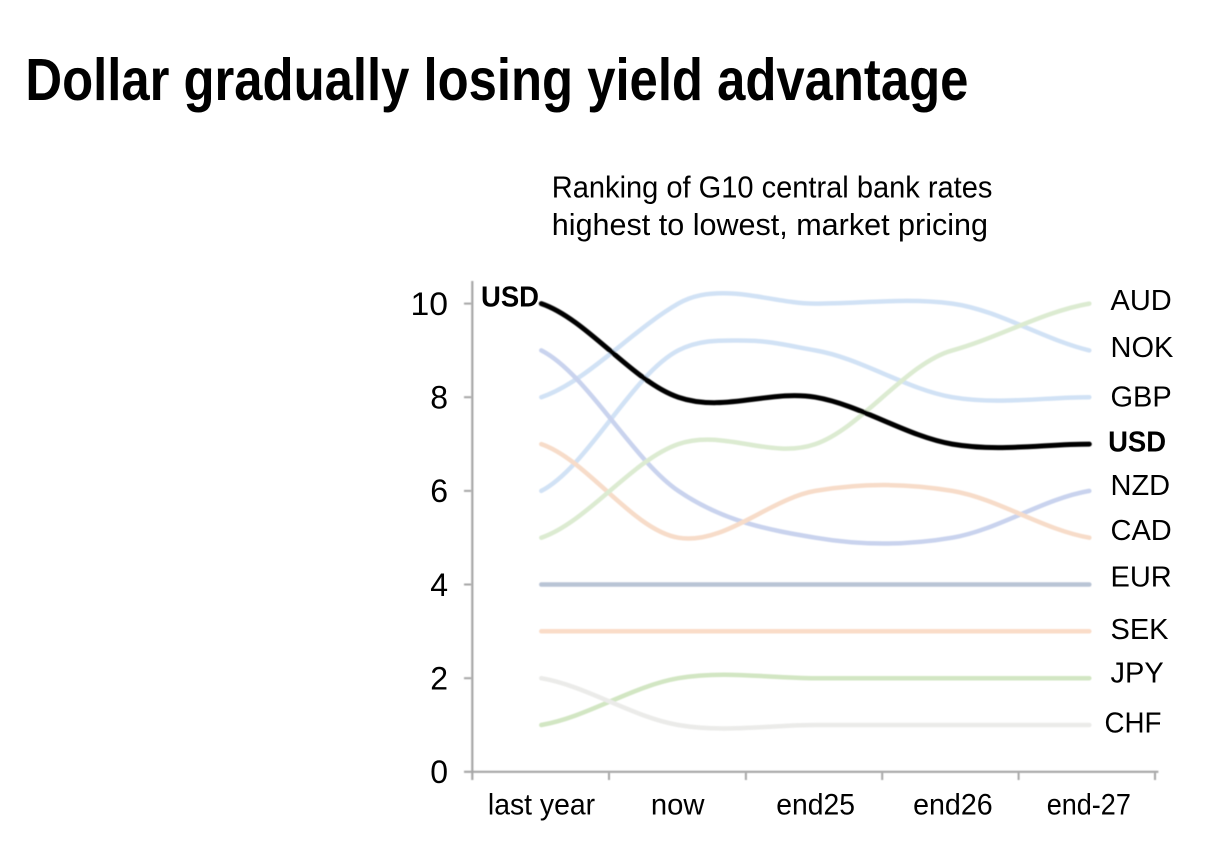 Image resolution: width=1211 pixels, height=851 pixels. I want to click on svg-text:highest to lowest, market pric: highest to lowest, market pricing, so click(770, 224).